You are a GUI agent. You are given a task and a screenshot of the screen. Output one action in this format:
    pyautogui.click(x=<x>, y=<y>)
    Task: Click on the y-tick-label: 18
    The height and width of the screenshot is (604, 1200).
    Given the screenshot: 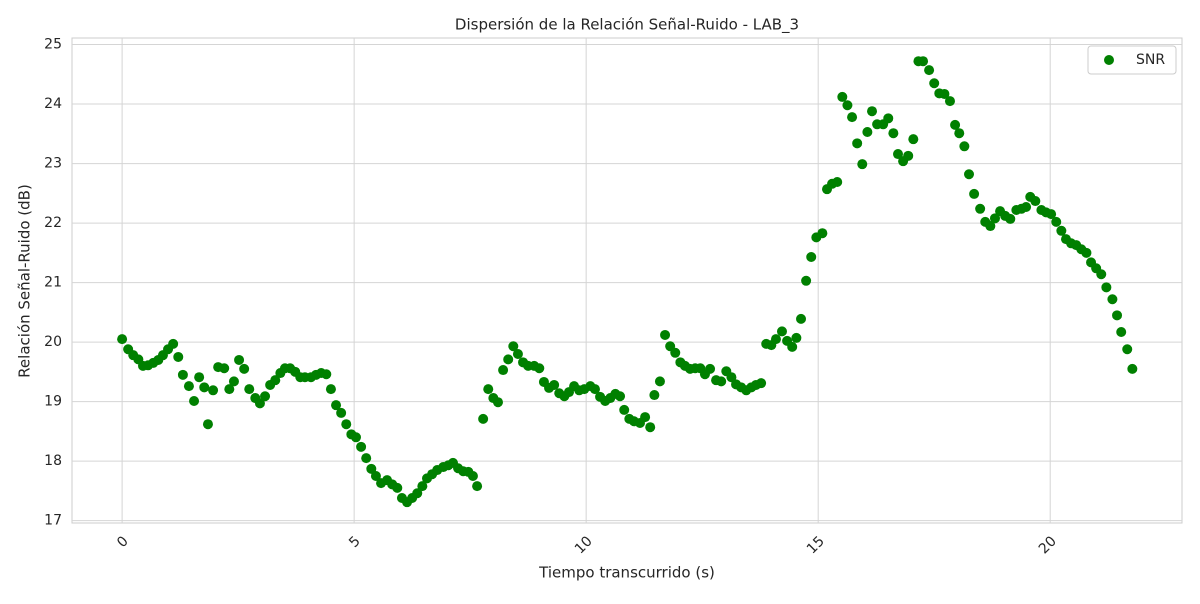 What is the action you would take?
    pyautogui.click(x=53, y=461)
    